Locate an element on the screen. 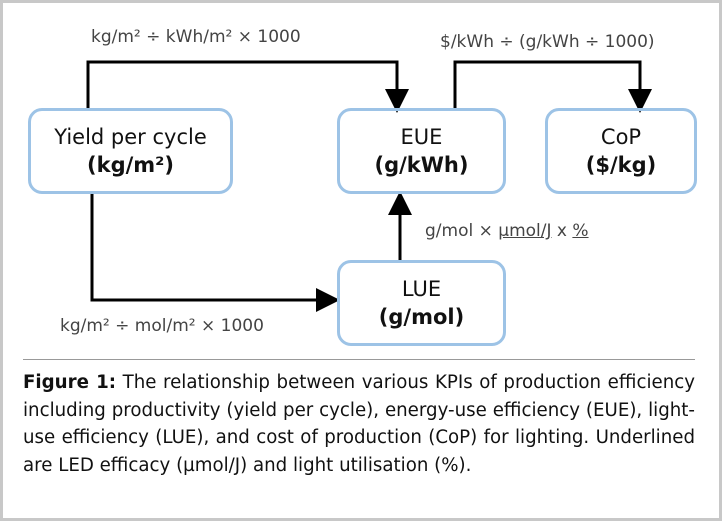 Image resolution: width=722 pixels, height=521 pixels. node-label: CoP is located at coordinates (621, 136).